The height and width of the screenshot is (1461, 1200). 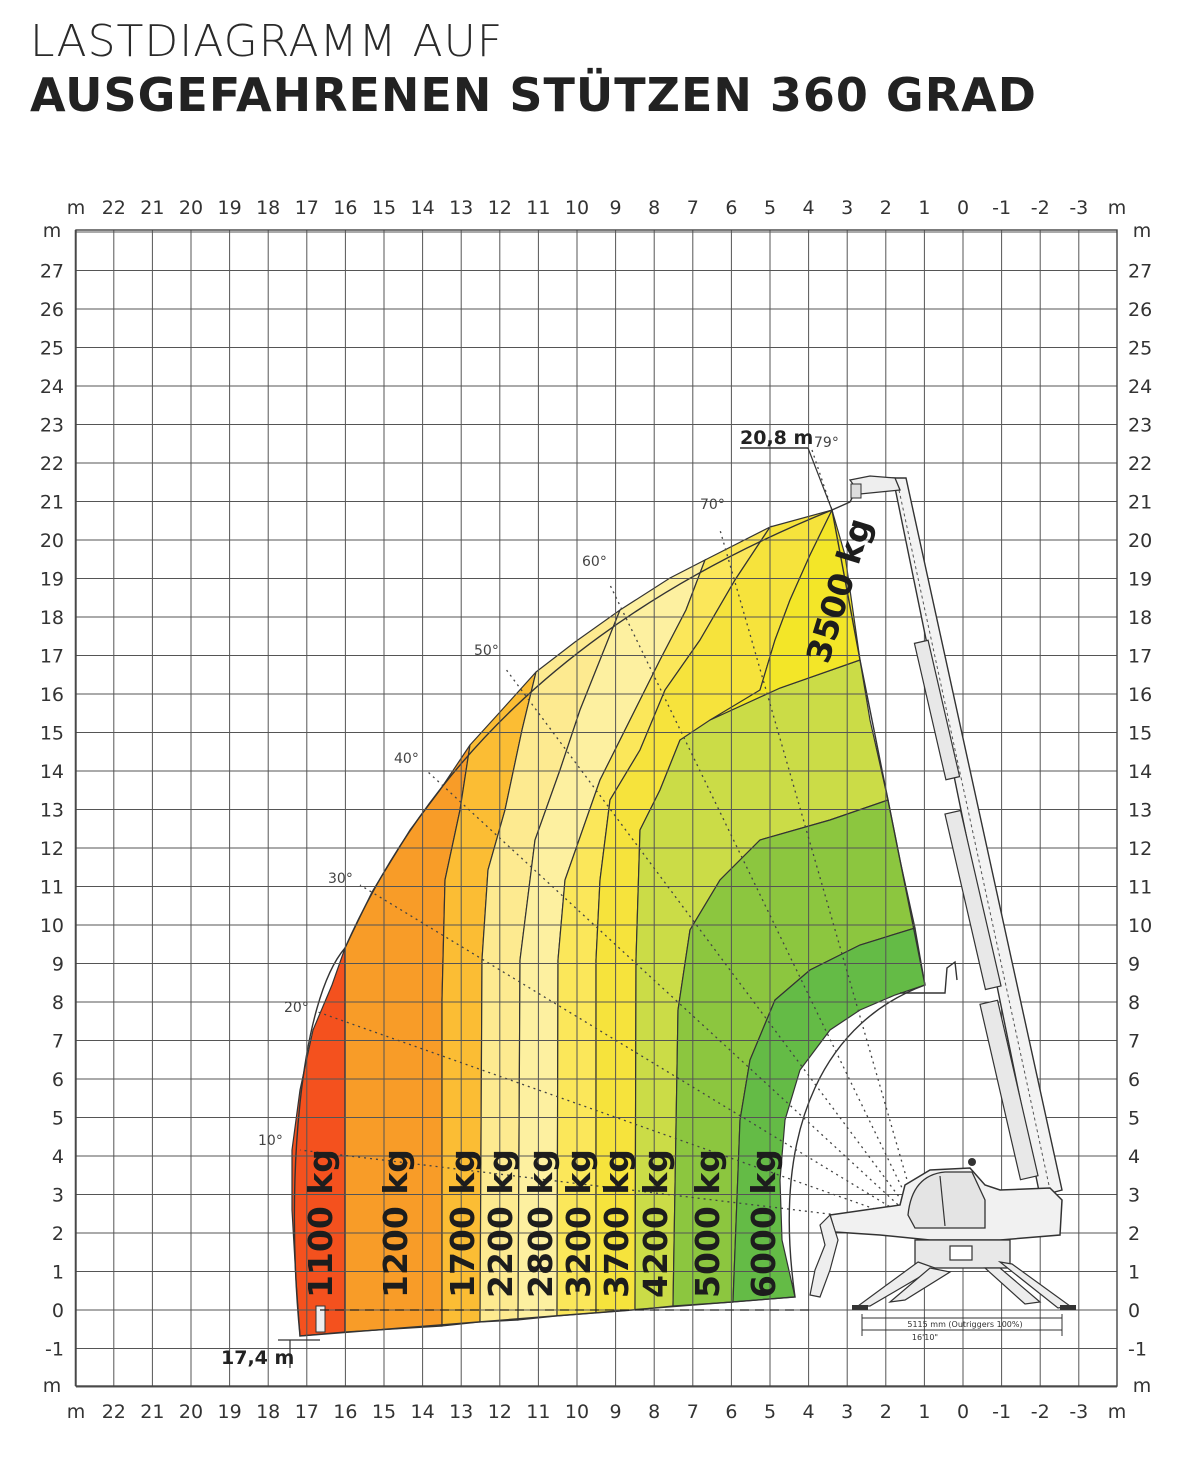 I want to click on x-tick-label-bottom: 6, so click(x=731, y=1412).